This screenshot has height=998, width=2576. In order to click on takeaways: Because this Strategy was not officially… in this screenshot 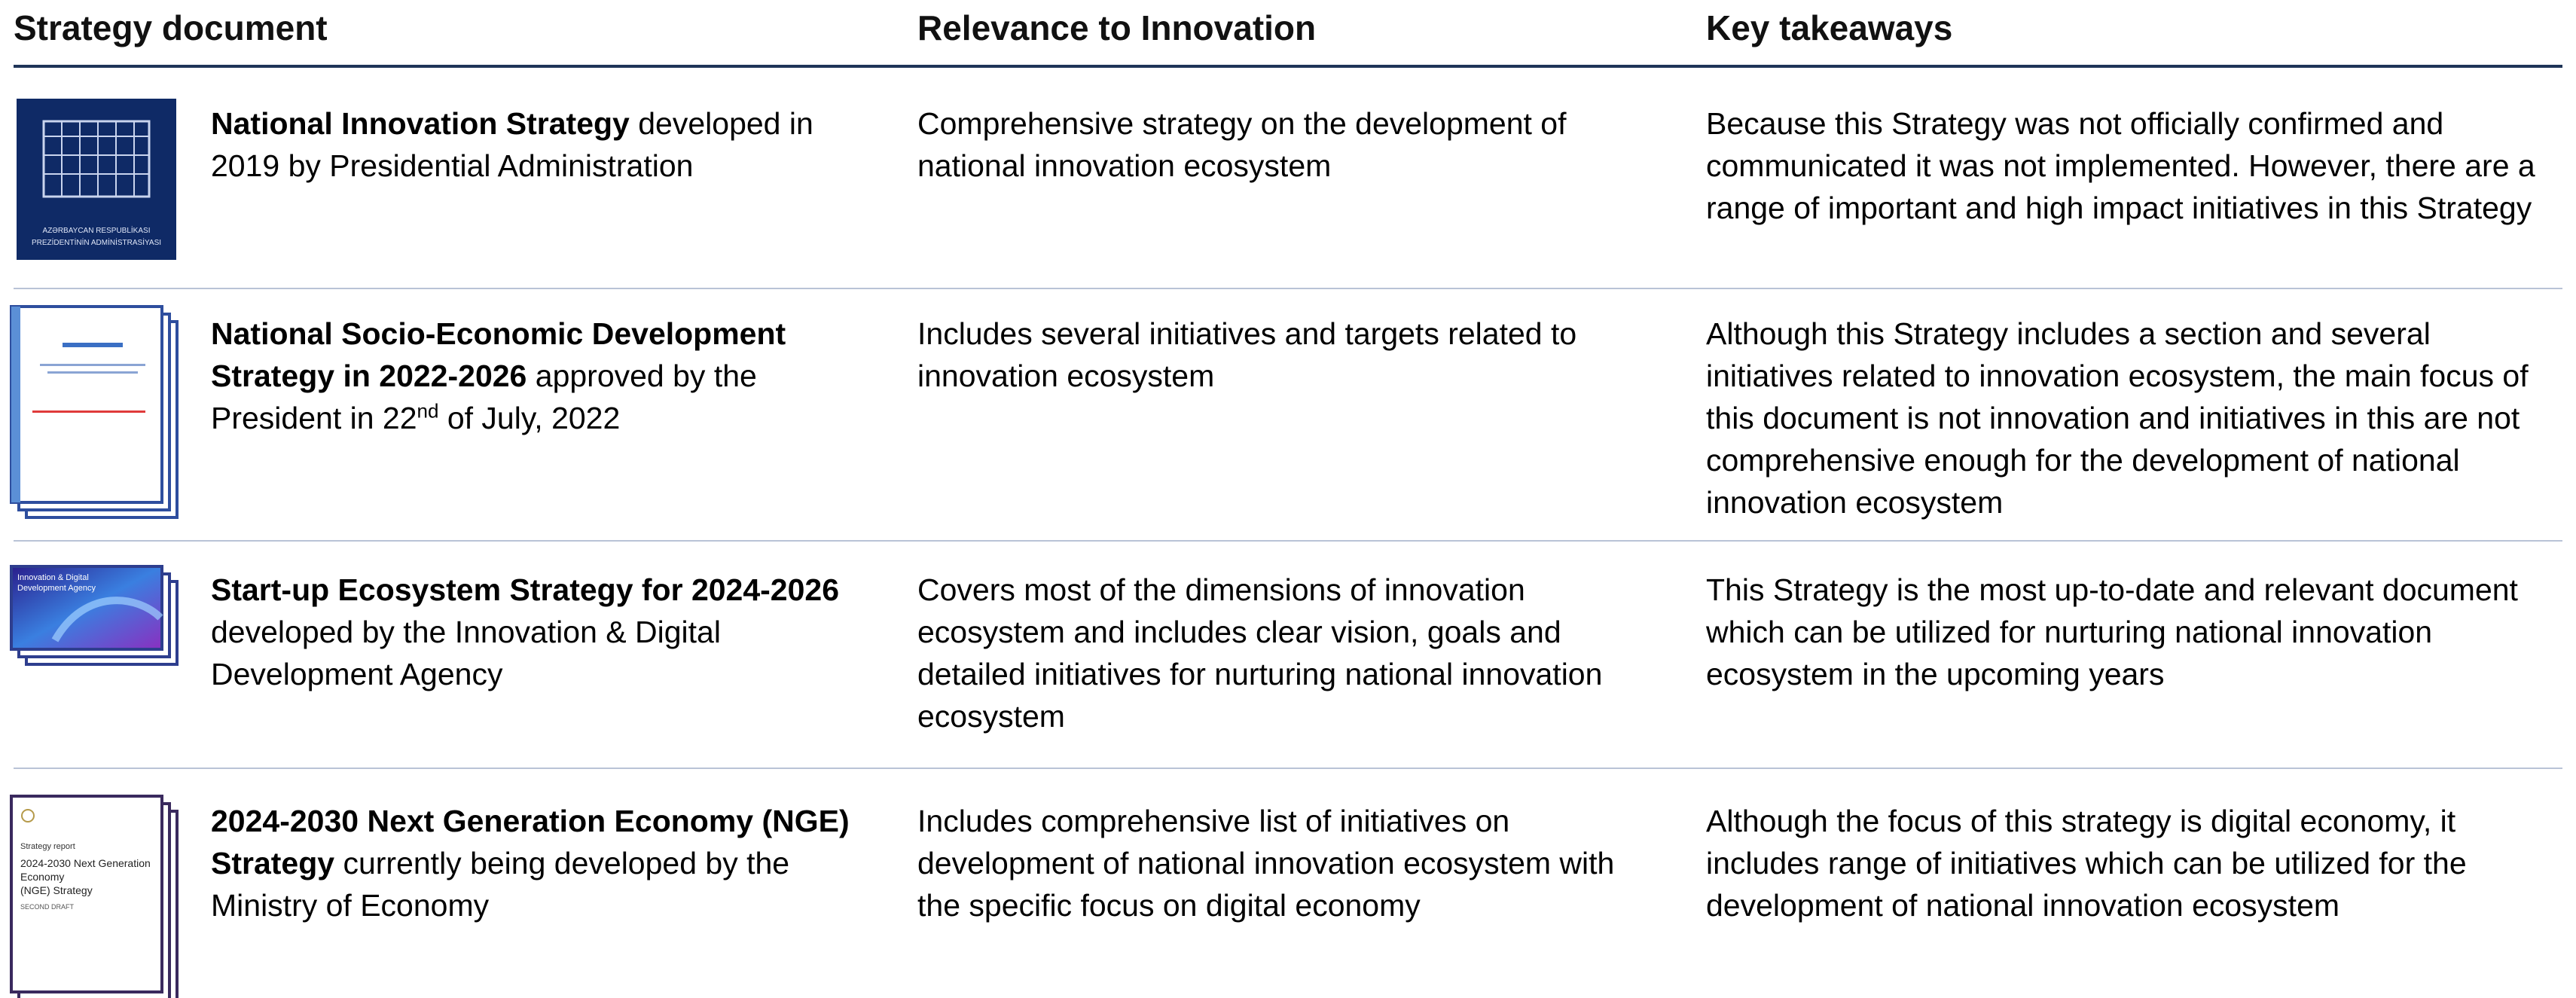, I will do `click(2121, 165)`.